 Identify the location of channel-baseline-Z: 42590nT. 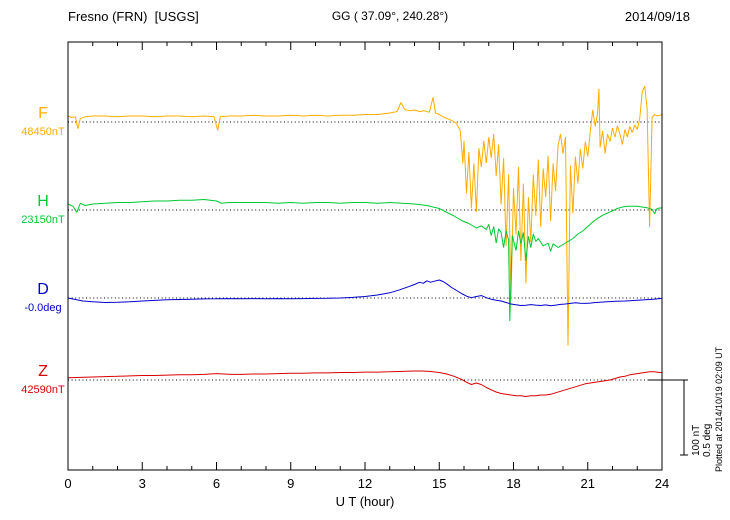
(43, 390).